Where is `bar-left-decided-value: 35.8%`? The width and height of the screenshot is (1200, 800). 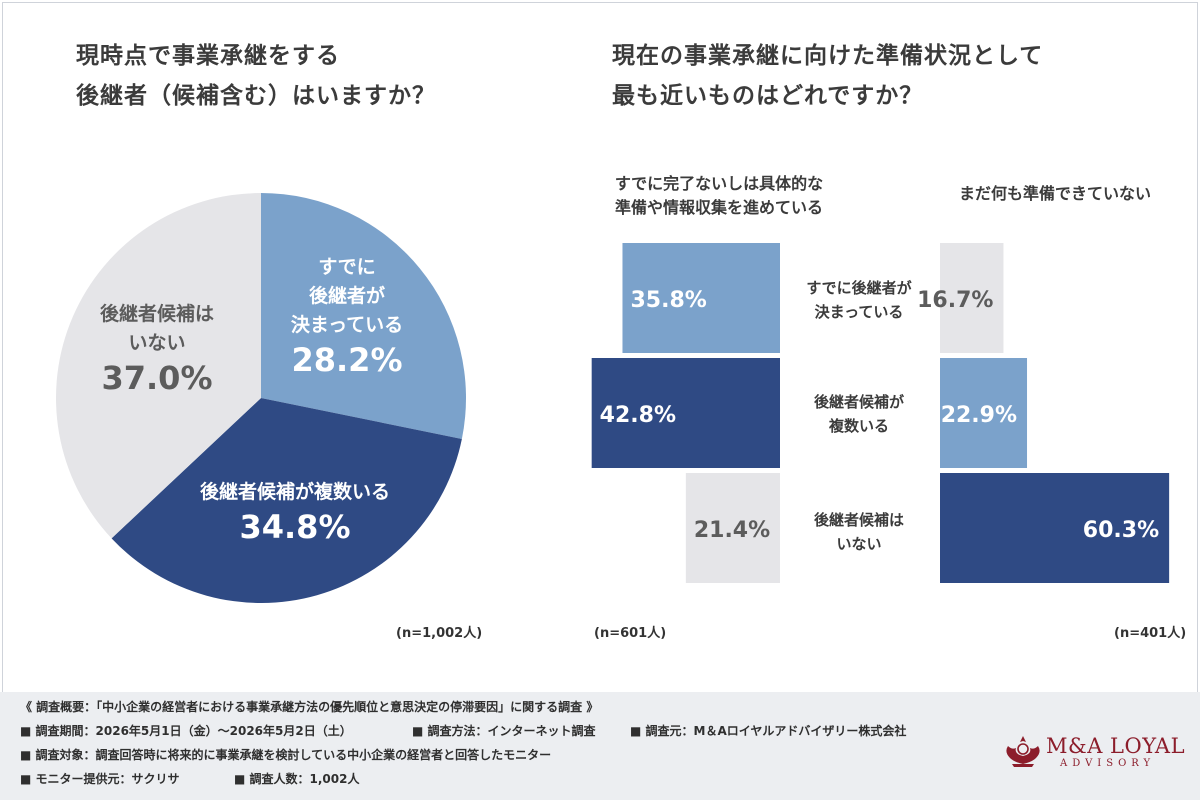
bar-left-decided-value: 35.8% is located at coordinates (668, 300).